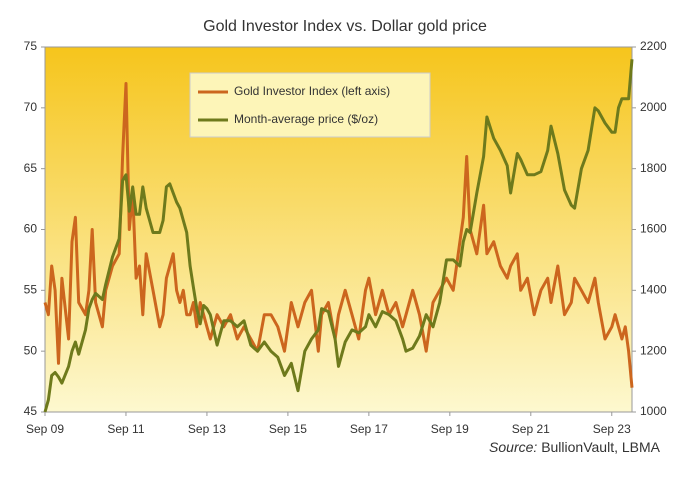 The image size is (700, 499). I want to click on y-tick-label: 70, so click(31, 107).